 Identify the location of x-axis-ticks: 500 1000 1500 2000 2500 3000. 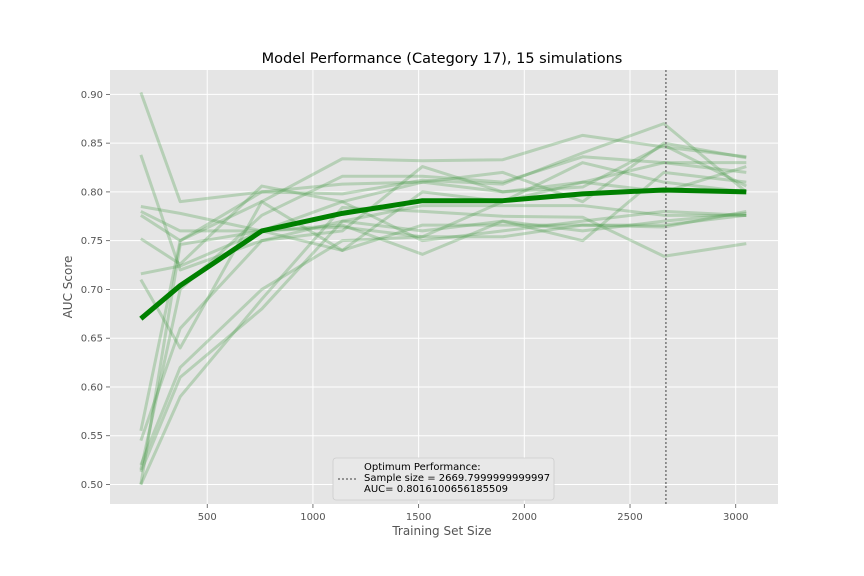
(473, 513).